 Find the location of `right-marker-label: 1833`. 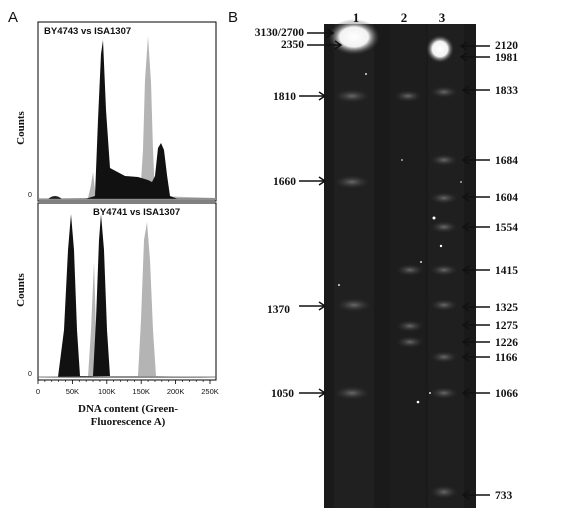

right-marker-label: 1833 is located at coordinates (506, 91).